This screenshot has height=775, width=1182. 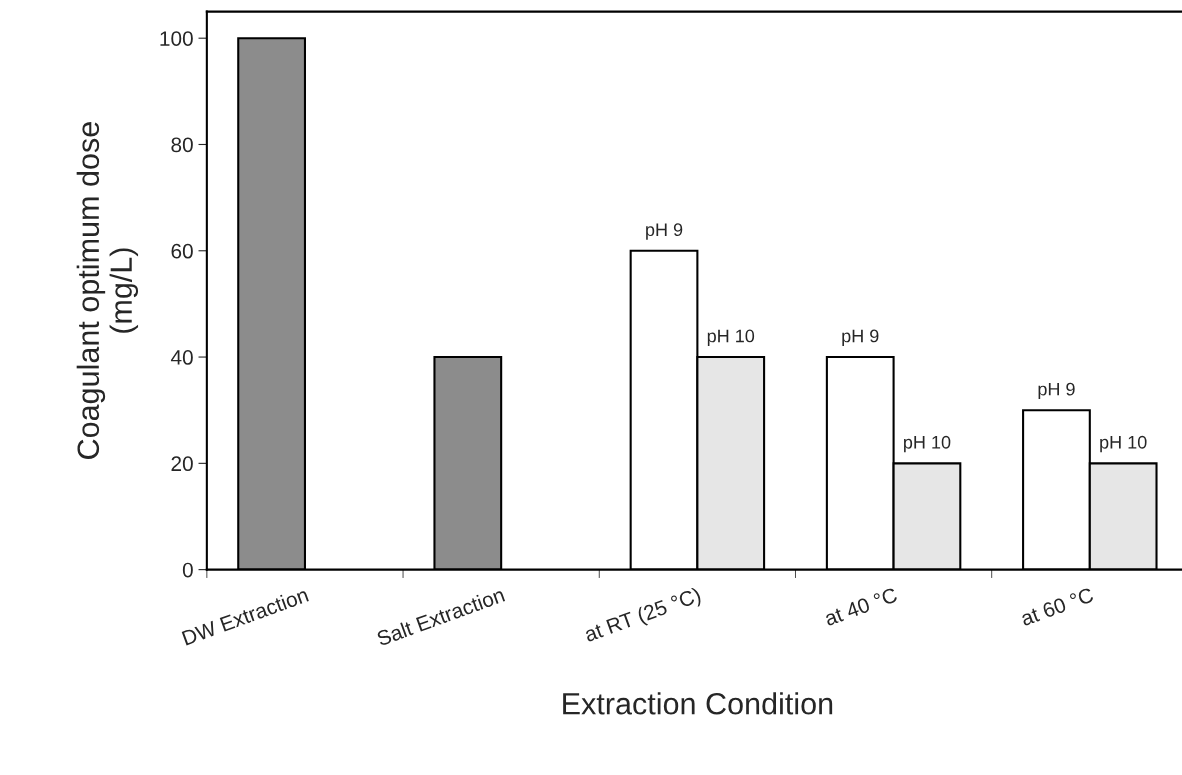 What do you see at coordinates (181, 357) in the screenshot?
I see `y-tick-label: 40` at bounding box center [181, 357].